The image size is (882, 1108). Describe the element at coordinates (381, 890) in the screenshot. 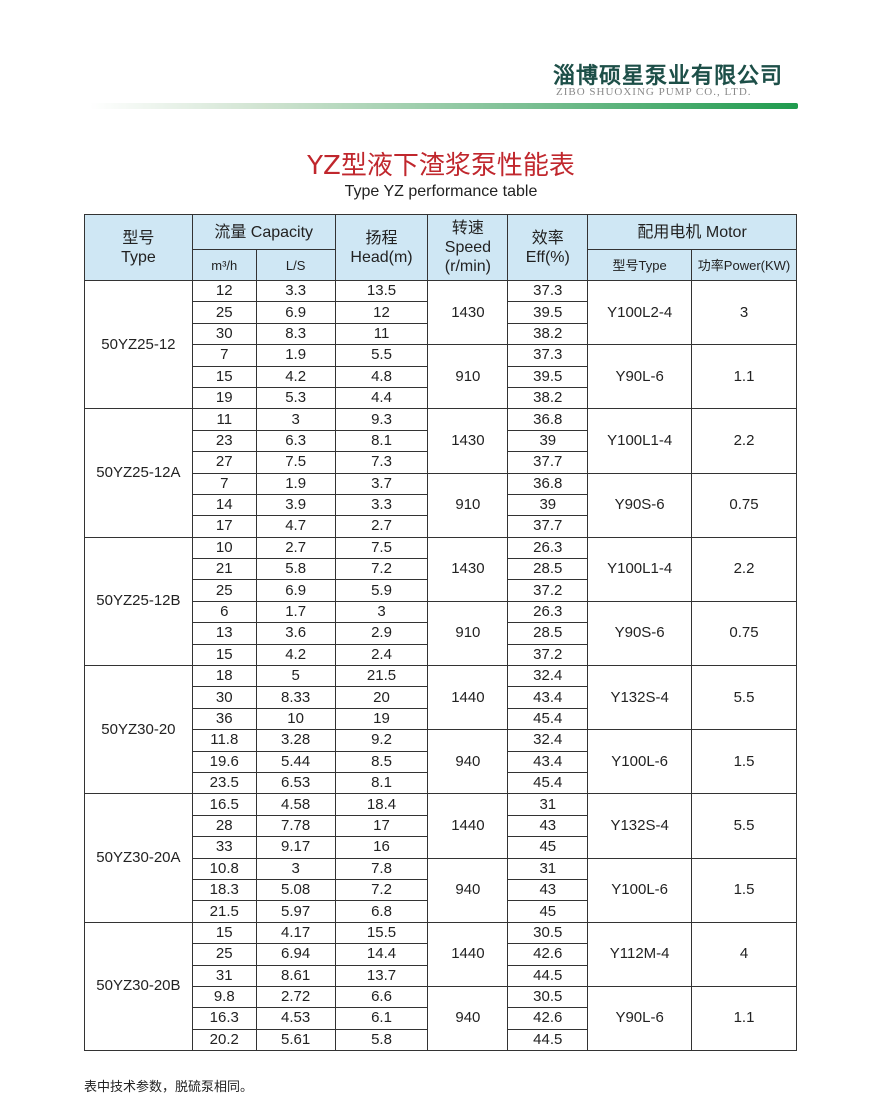

I see `head-cell: 7.2` at that location.